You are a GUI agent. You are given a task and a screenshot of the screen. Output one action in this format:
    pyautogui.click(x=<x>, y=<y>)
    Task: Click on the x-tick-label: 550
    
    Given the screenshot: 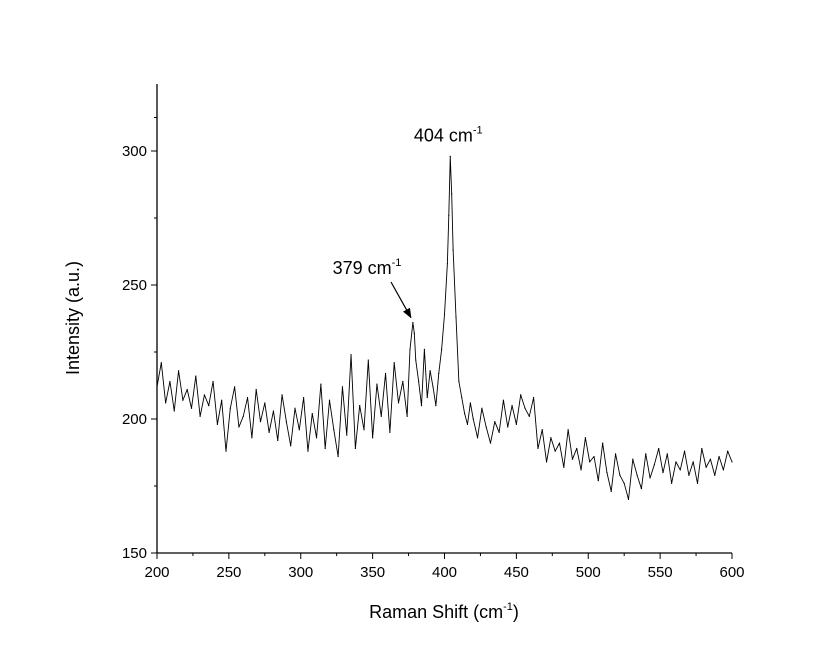 What is the action you would take?
    pyautogui.click(x=660, y=572)
    